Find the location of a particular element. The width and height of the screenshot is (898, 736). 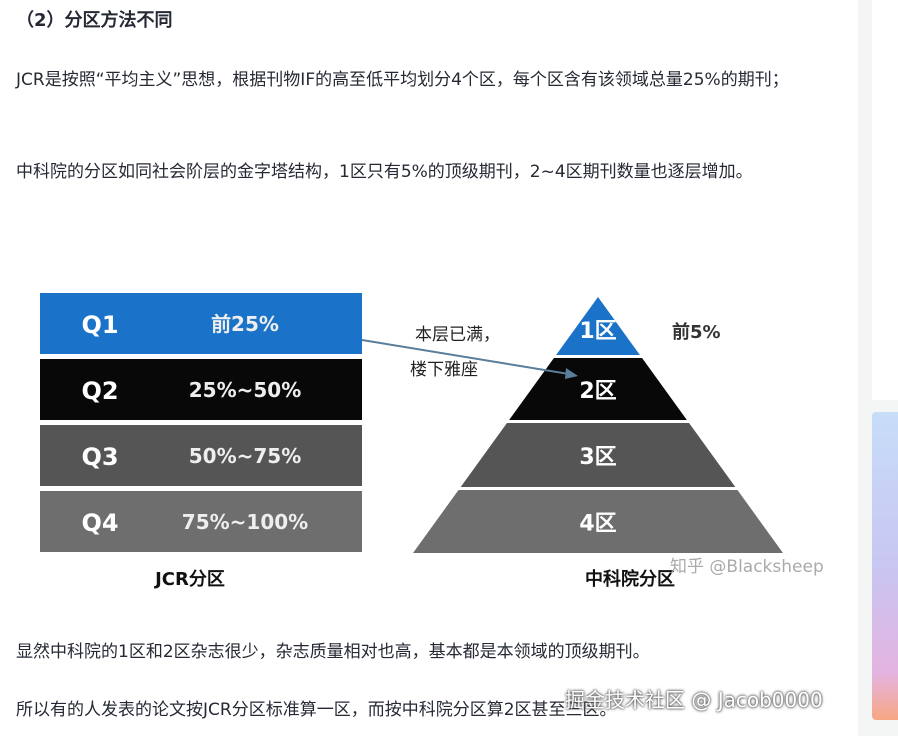

paragraph: 所以有的人发表的论文按JCR分区标准算一区，而按中科院分区算2区甚至三区。 is located at coordinates (316, 710).